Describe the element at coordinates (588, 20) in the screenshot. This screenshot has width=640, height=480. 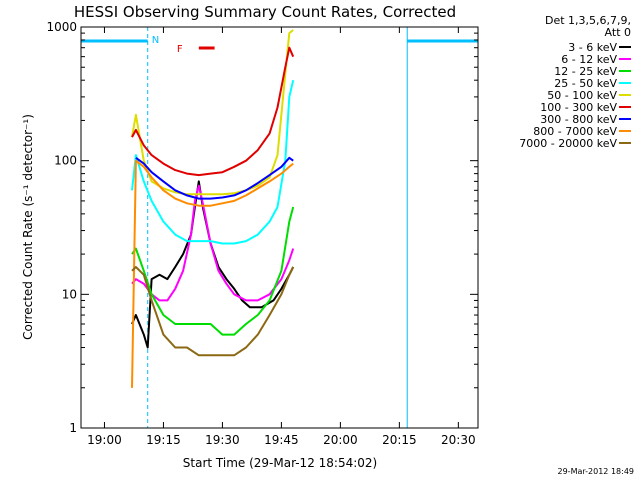
I see `legend-header-line-1: Det 1,3,5,6,7,9,` at that location.